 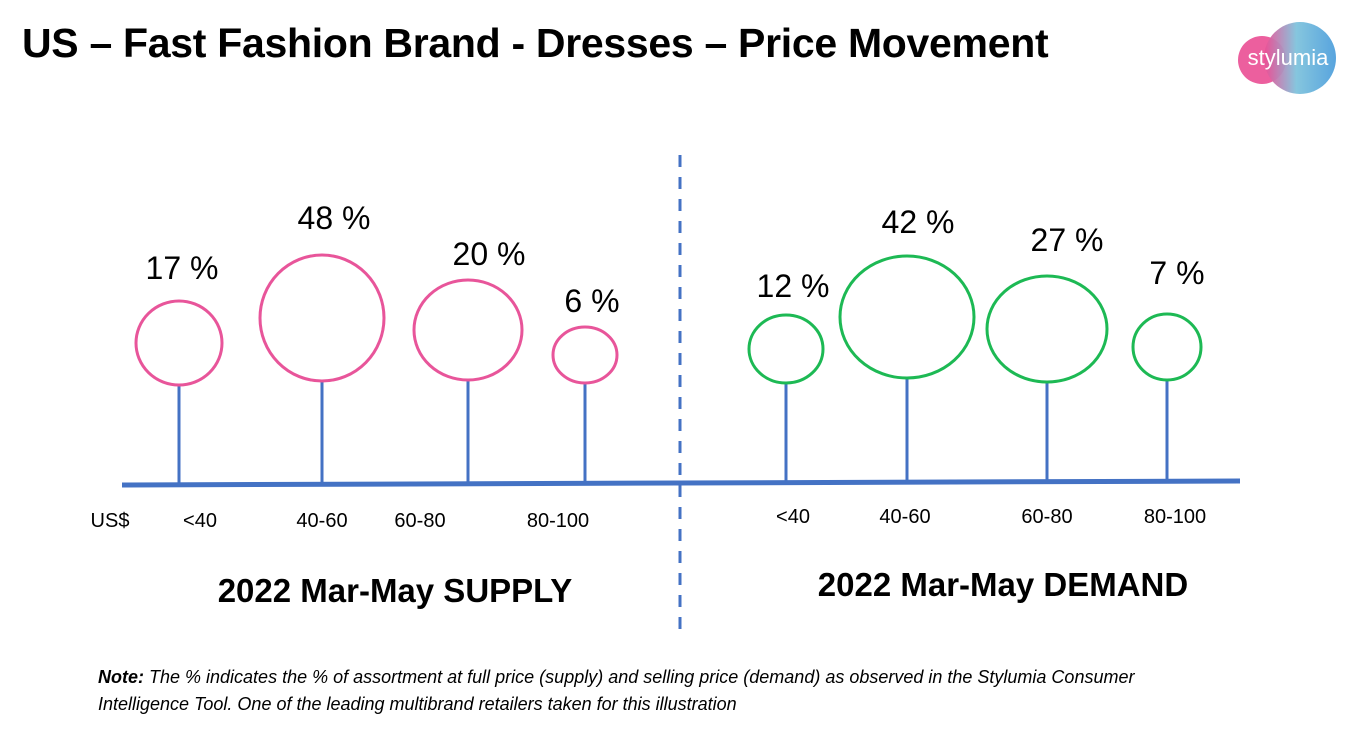 What do you see at coordinates (592, 301) in the screenshot?
I see `value-label: 6 %` at bounding box center [592, 301].